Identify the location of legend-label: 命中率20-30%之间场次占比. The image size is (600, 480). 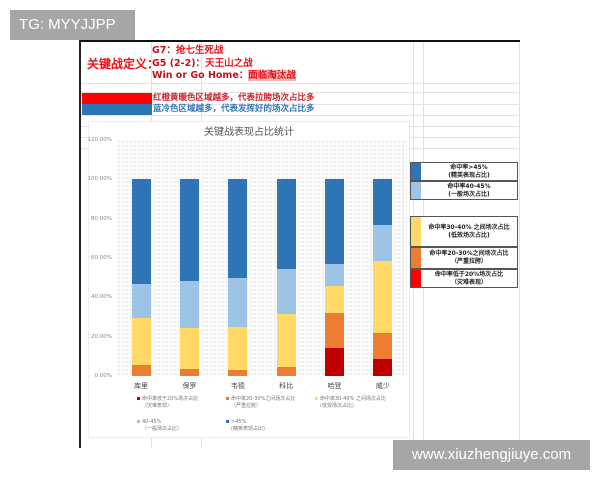
(263, 399).